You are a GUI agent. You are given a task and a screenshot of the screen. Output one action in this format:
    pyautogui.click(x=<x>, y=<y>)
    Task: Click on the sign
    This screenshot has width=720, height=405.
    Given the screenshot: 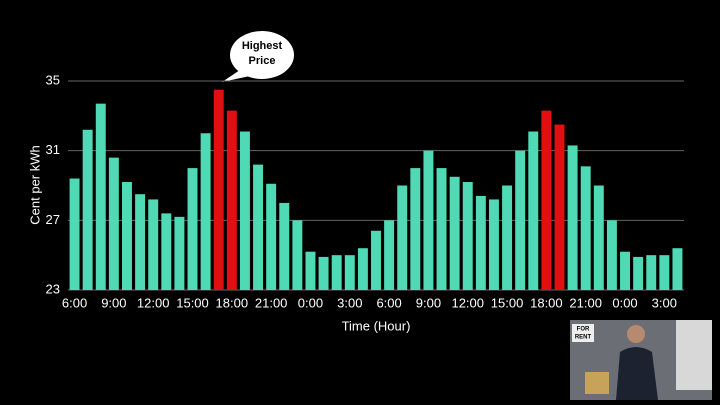 What is the action you would take?
    pyautogui.click(x=583, y=333)
    